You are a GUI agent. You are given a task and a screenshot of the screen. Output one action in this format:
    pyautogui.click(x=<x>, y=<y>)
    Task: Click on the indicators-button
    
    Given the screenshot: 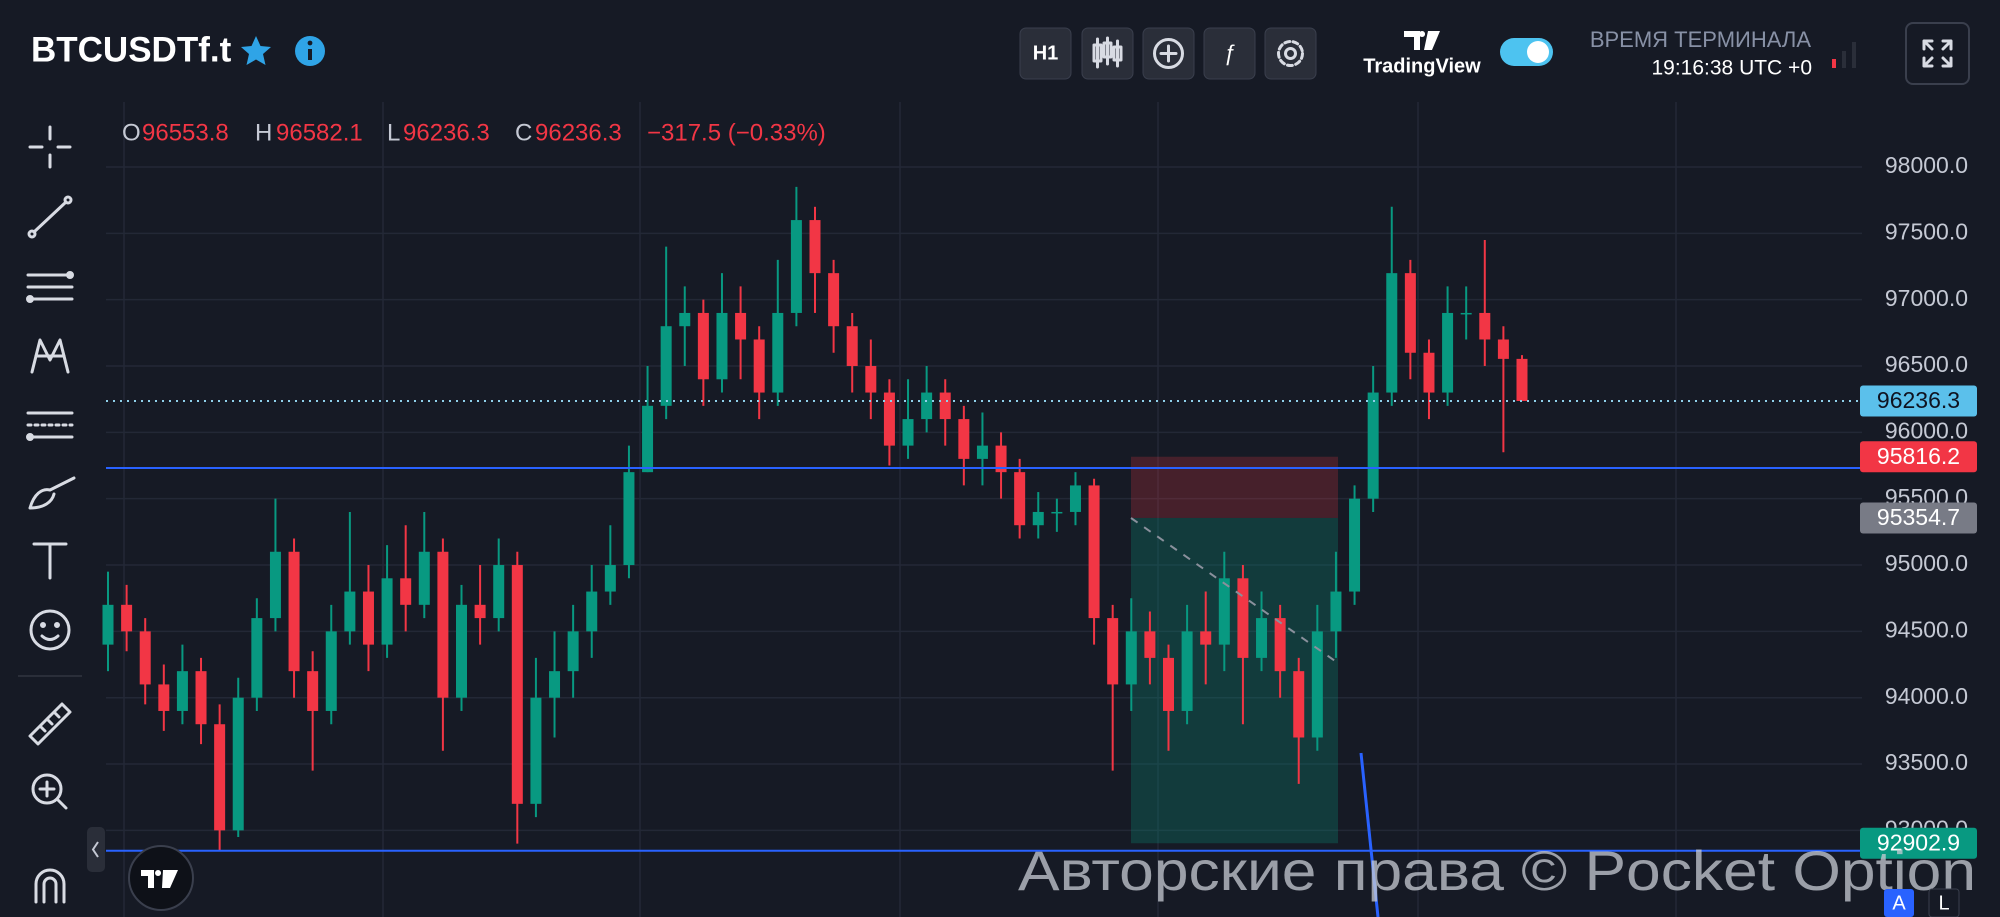 What is the action you would take?
    pyautogui.click(x=1229, y=53)
    